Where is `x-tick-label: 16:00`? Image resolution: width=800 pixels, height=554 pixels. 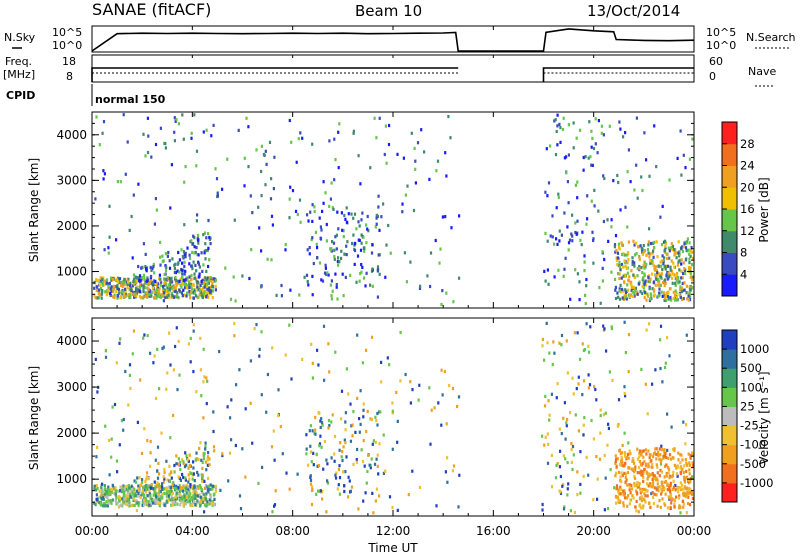 x-tick-label: 16:00 is located at coordinates (493, 531).